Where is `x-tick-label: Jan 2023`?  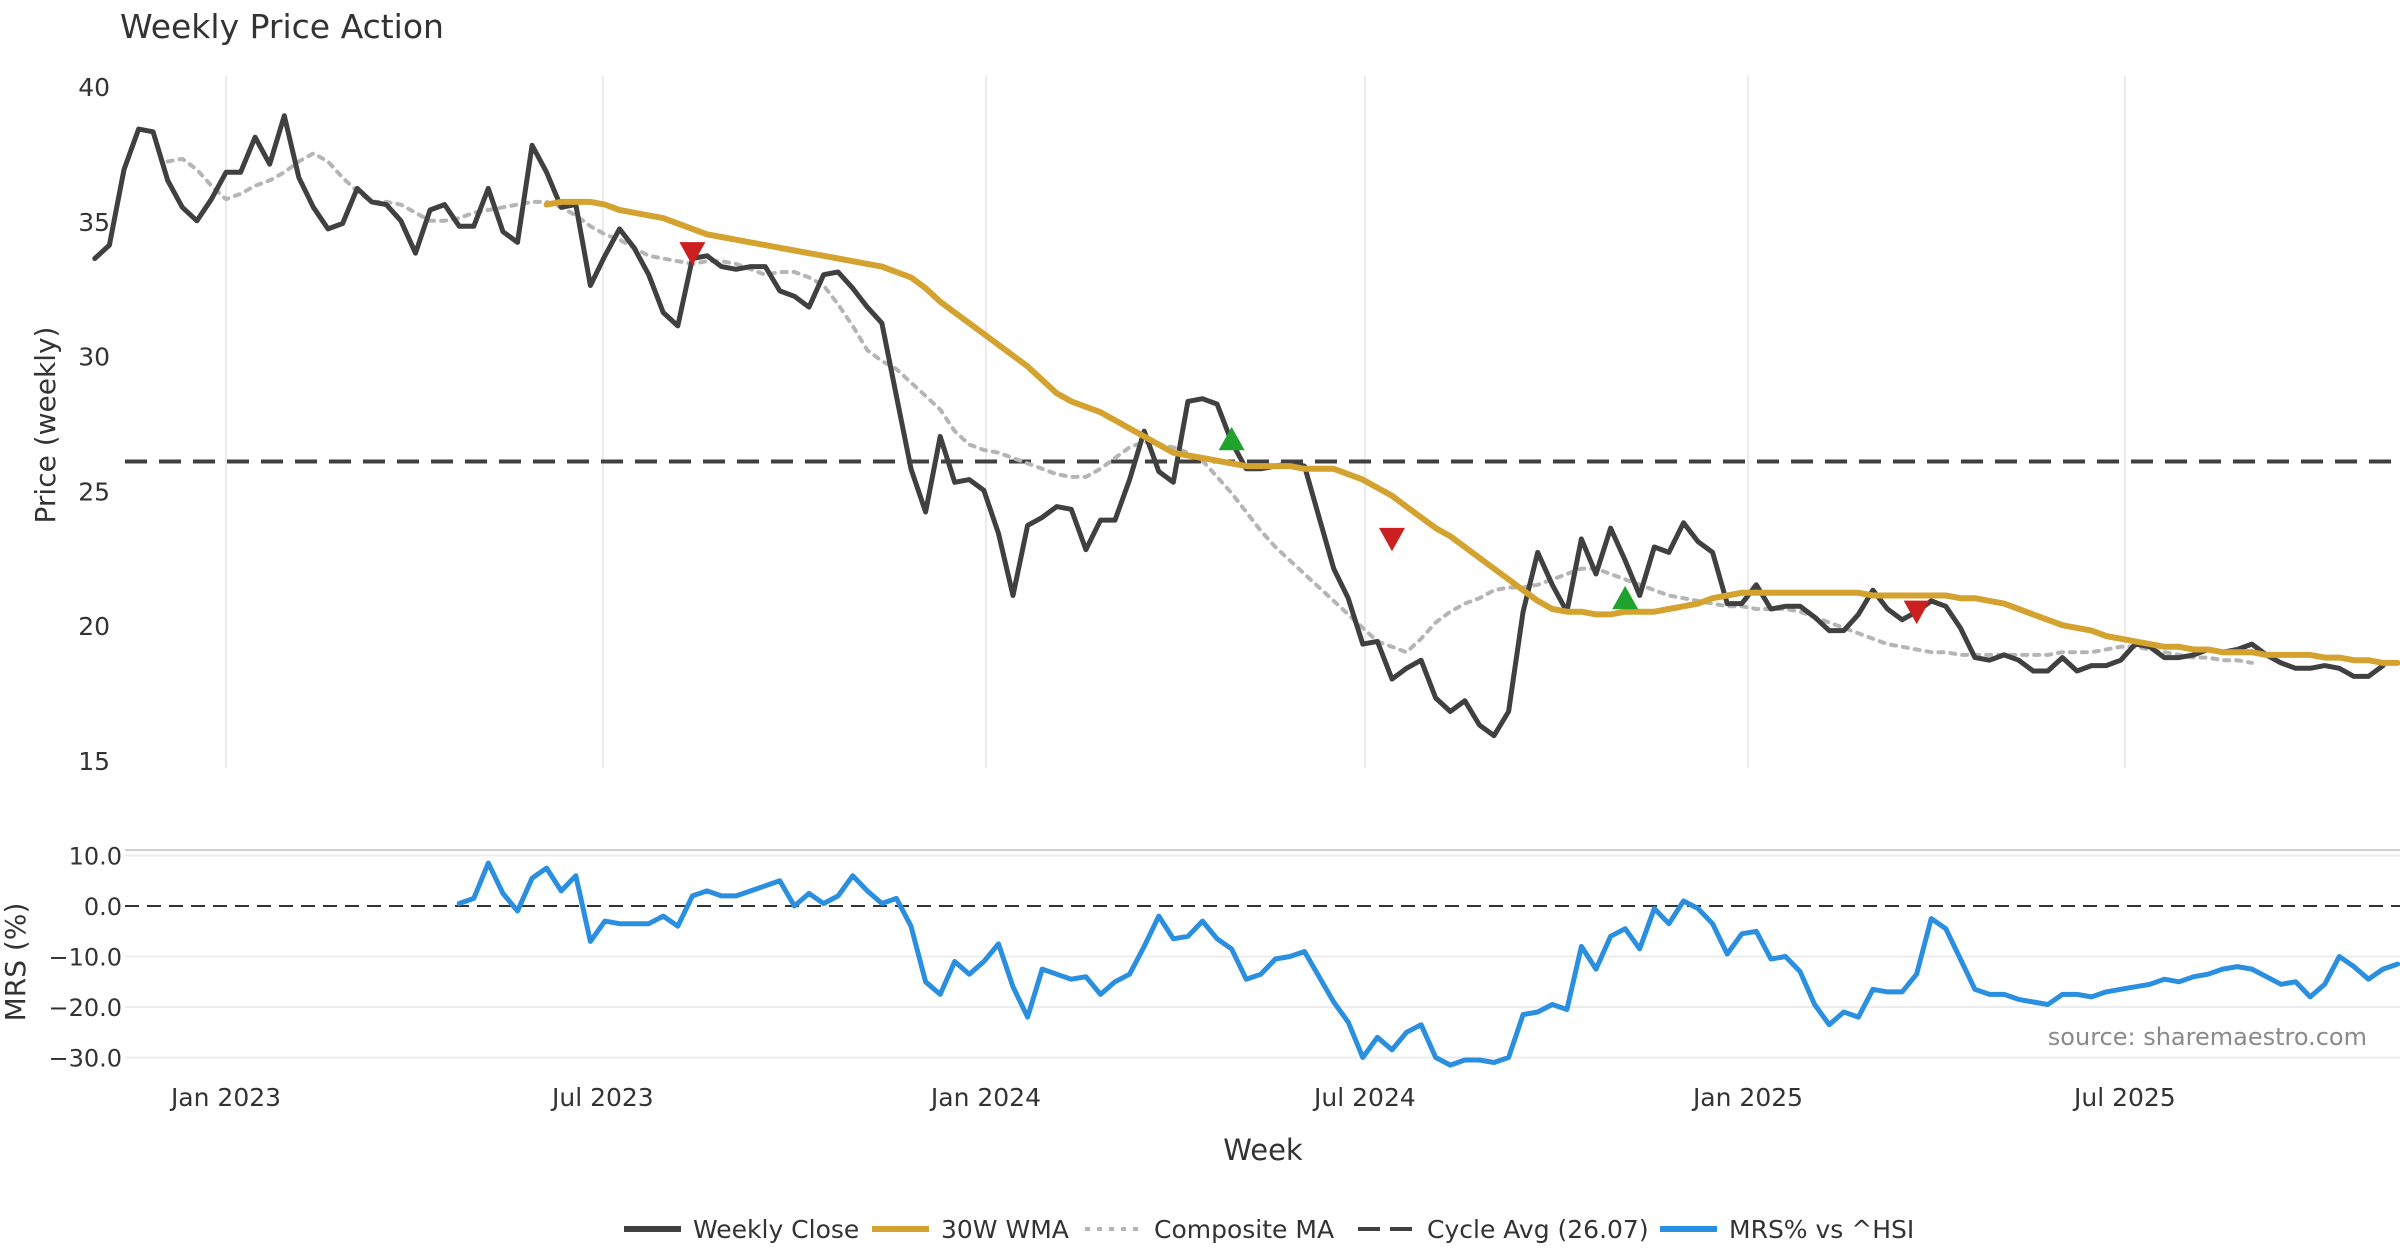 x-tick-label: Jan 2023 is located at coordinates (225, 1097).